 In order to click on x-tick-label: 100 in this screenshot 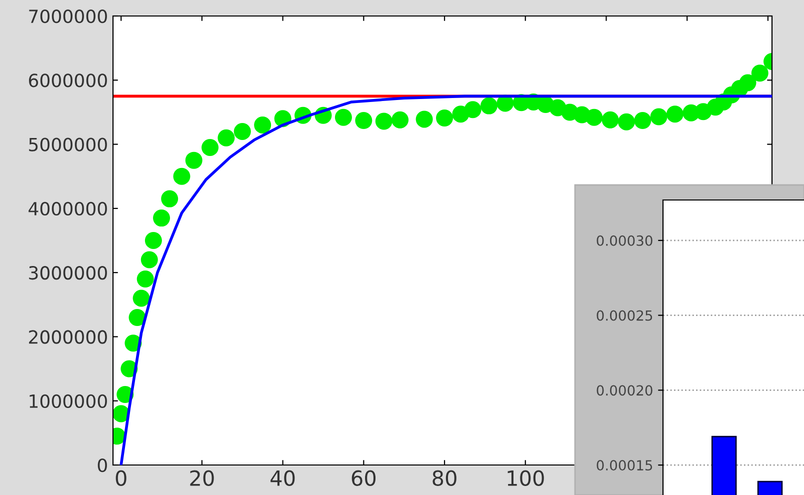, I will do `click(526, 478)`.